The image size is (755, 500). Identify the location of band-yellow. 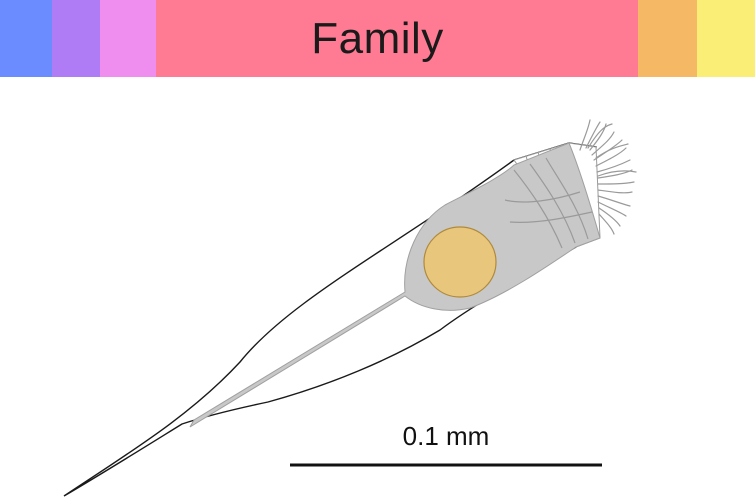
(726, 38).